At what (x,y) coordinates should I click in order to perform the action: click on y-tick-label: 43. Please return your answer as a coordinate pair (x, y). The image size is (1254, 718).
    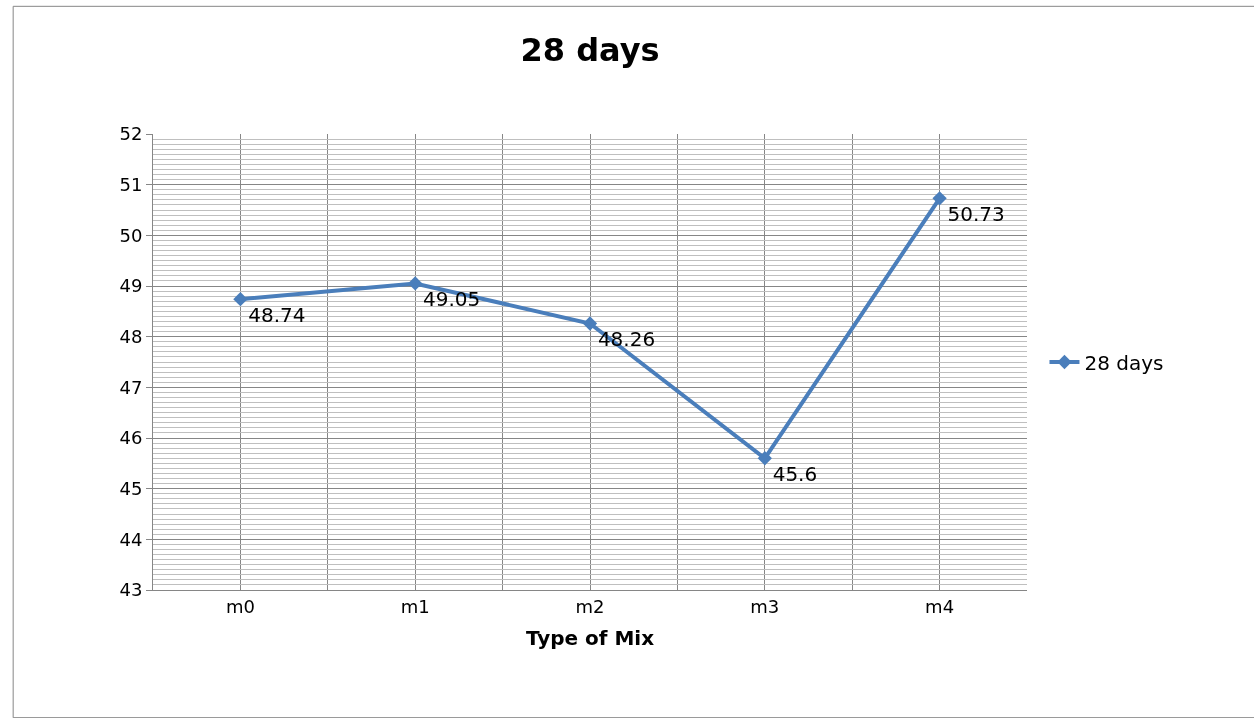
    Looking at the image, I should click on (131, 590).